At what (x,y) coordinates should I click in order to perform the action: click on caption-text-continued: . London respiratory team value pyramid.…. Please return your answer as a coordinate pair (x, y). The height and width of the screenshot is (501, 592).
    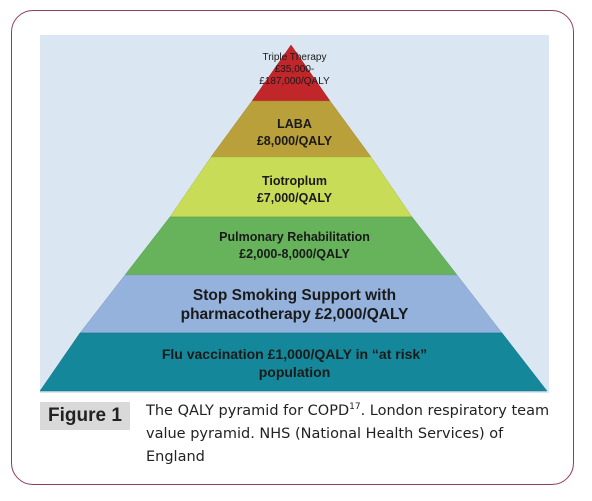
    Looking at the image, I should click on (348, 434).